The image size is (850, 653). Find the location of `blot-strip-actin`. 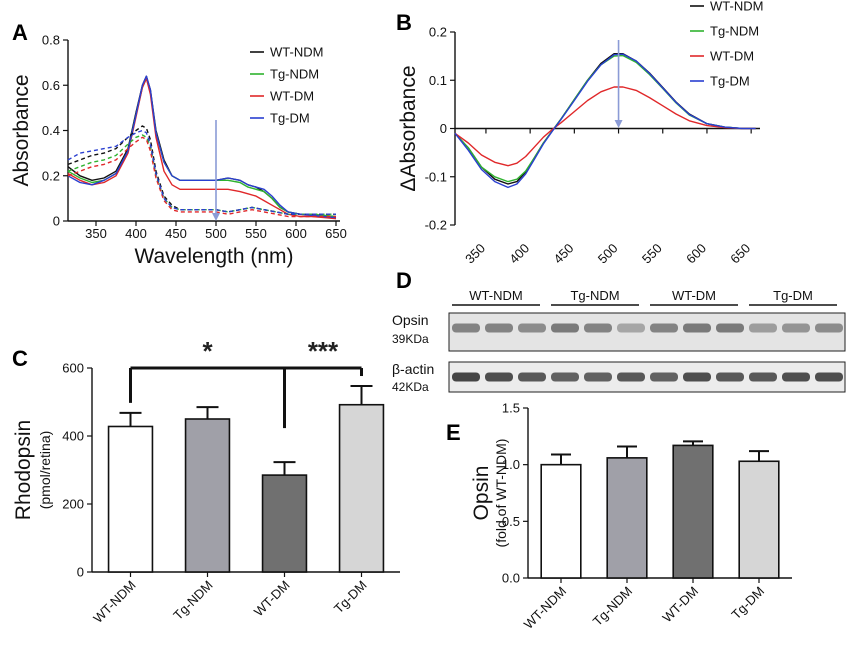

blot-strip-actin is located at coordinates (647, 377).